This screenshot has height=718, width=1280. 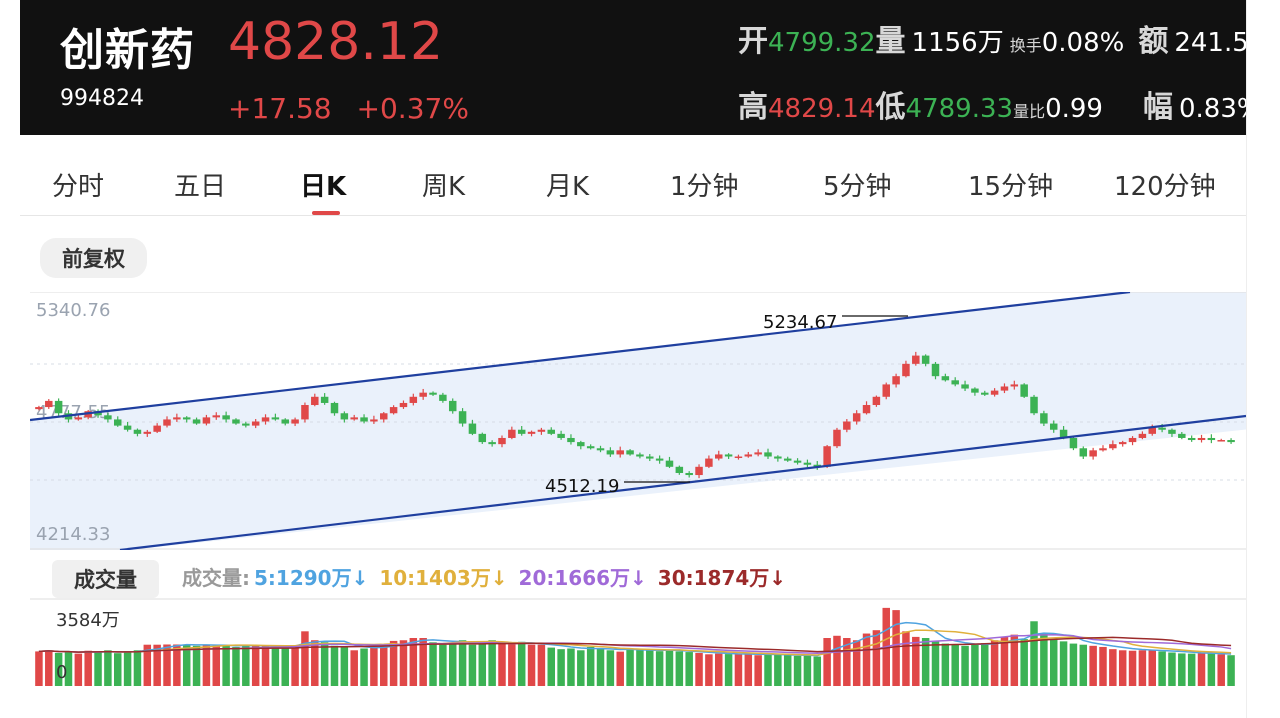 I want to click on adjust-button: 前复权, so click(x=93, y=258).